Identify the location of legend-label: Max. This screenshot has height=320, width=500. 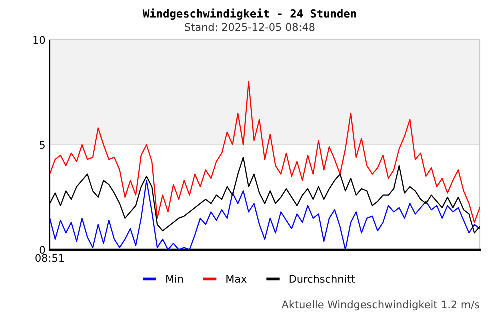
(236, 279).